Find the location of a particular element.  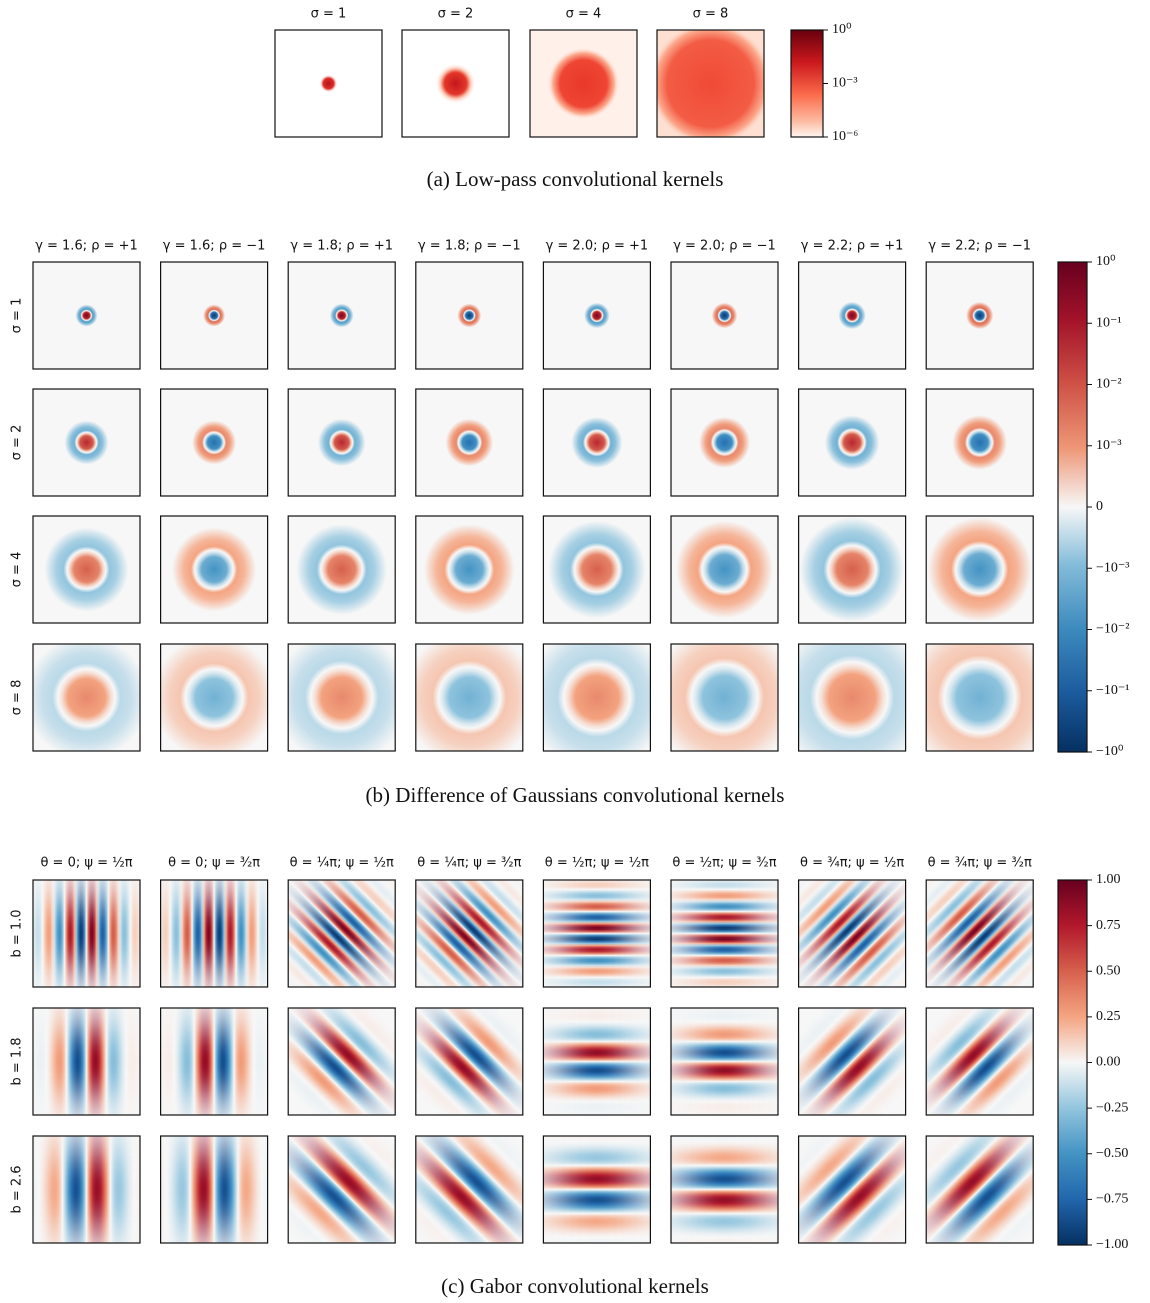

colorbar-label: −0.75 is located at coordinates (1112, 1199).